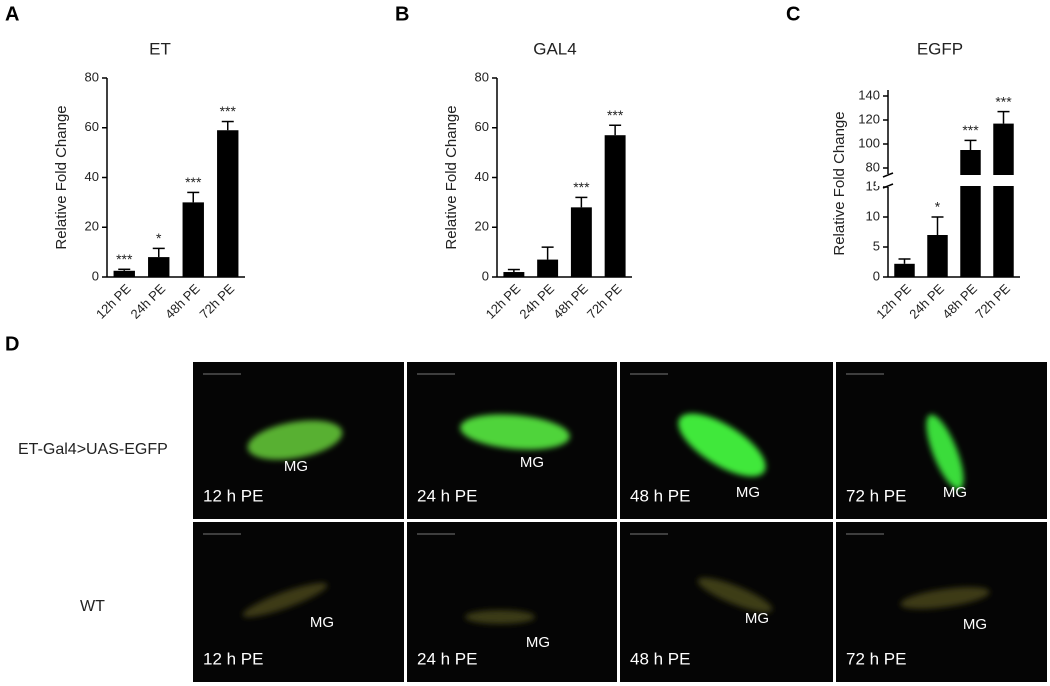  What do you see at coordinates (160, 48) in the screenshot?
I see `chart-title: ET` at bounding box center [160, 48].